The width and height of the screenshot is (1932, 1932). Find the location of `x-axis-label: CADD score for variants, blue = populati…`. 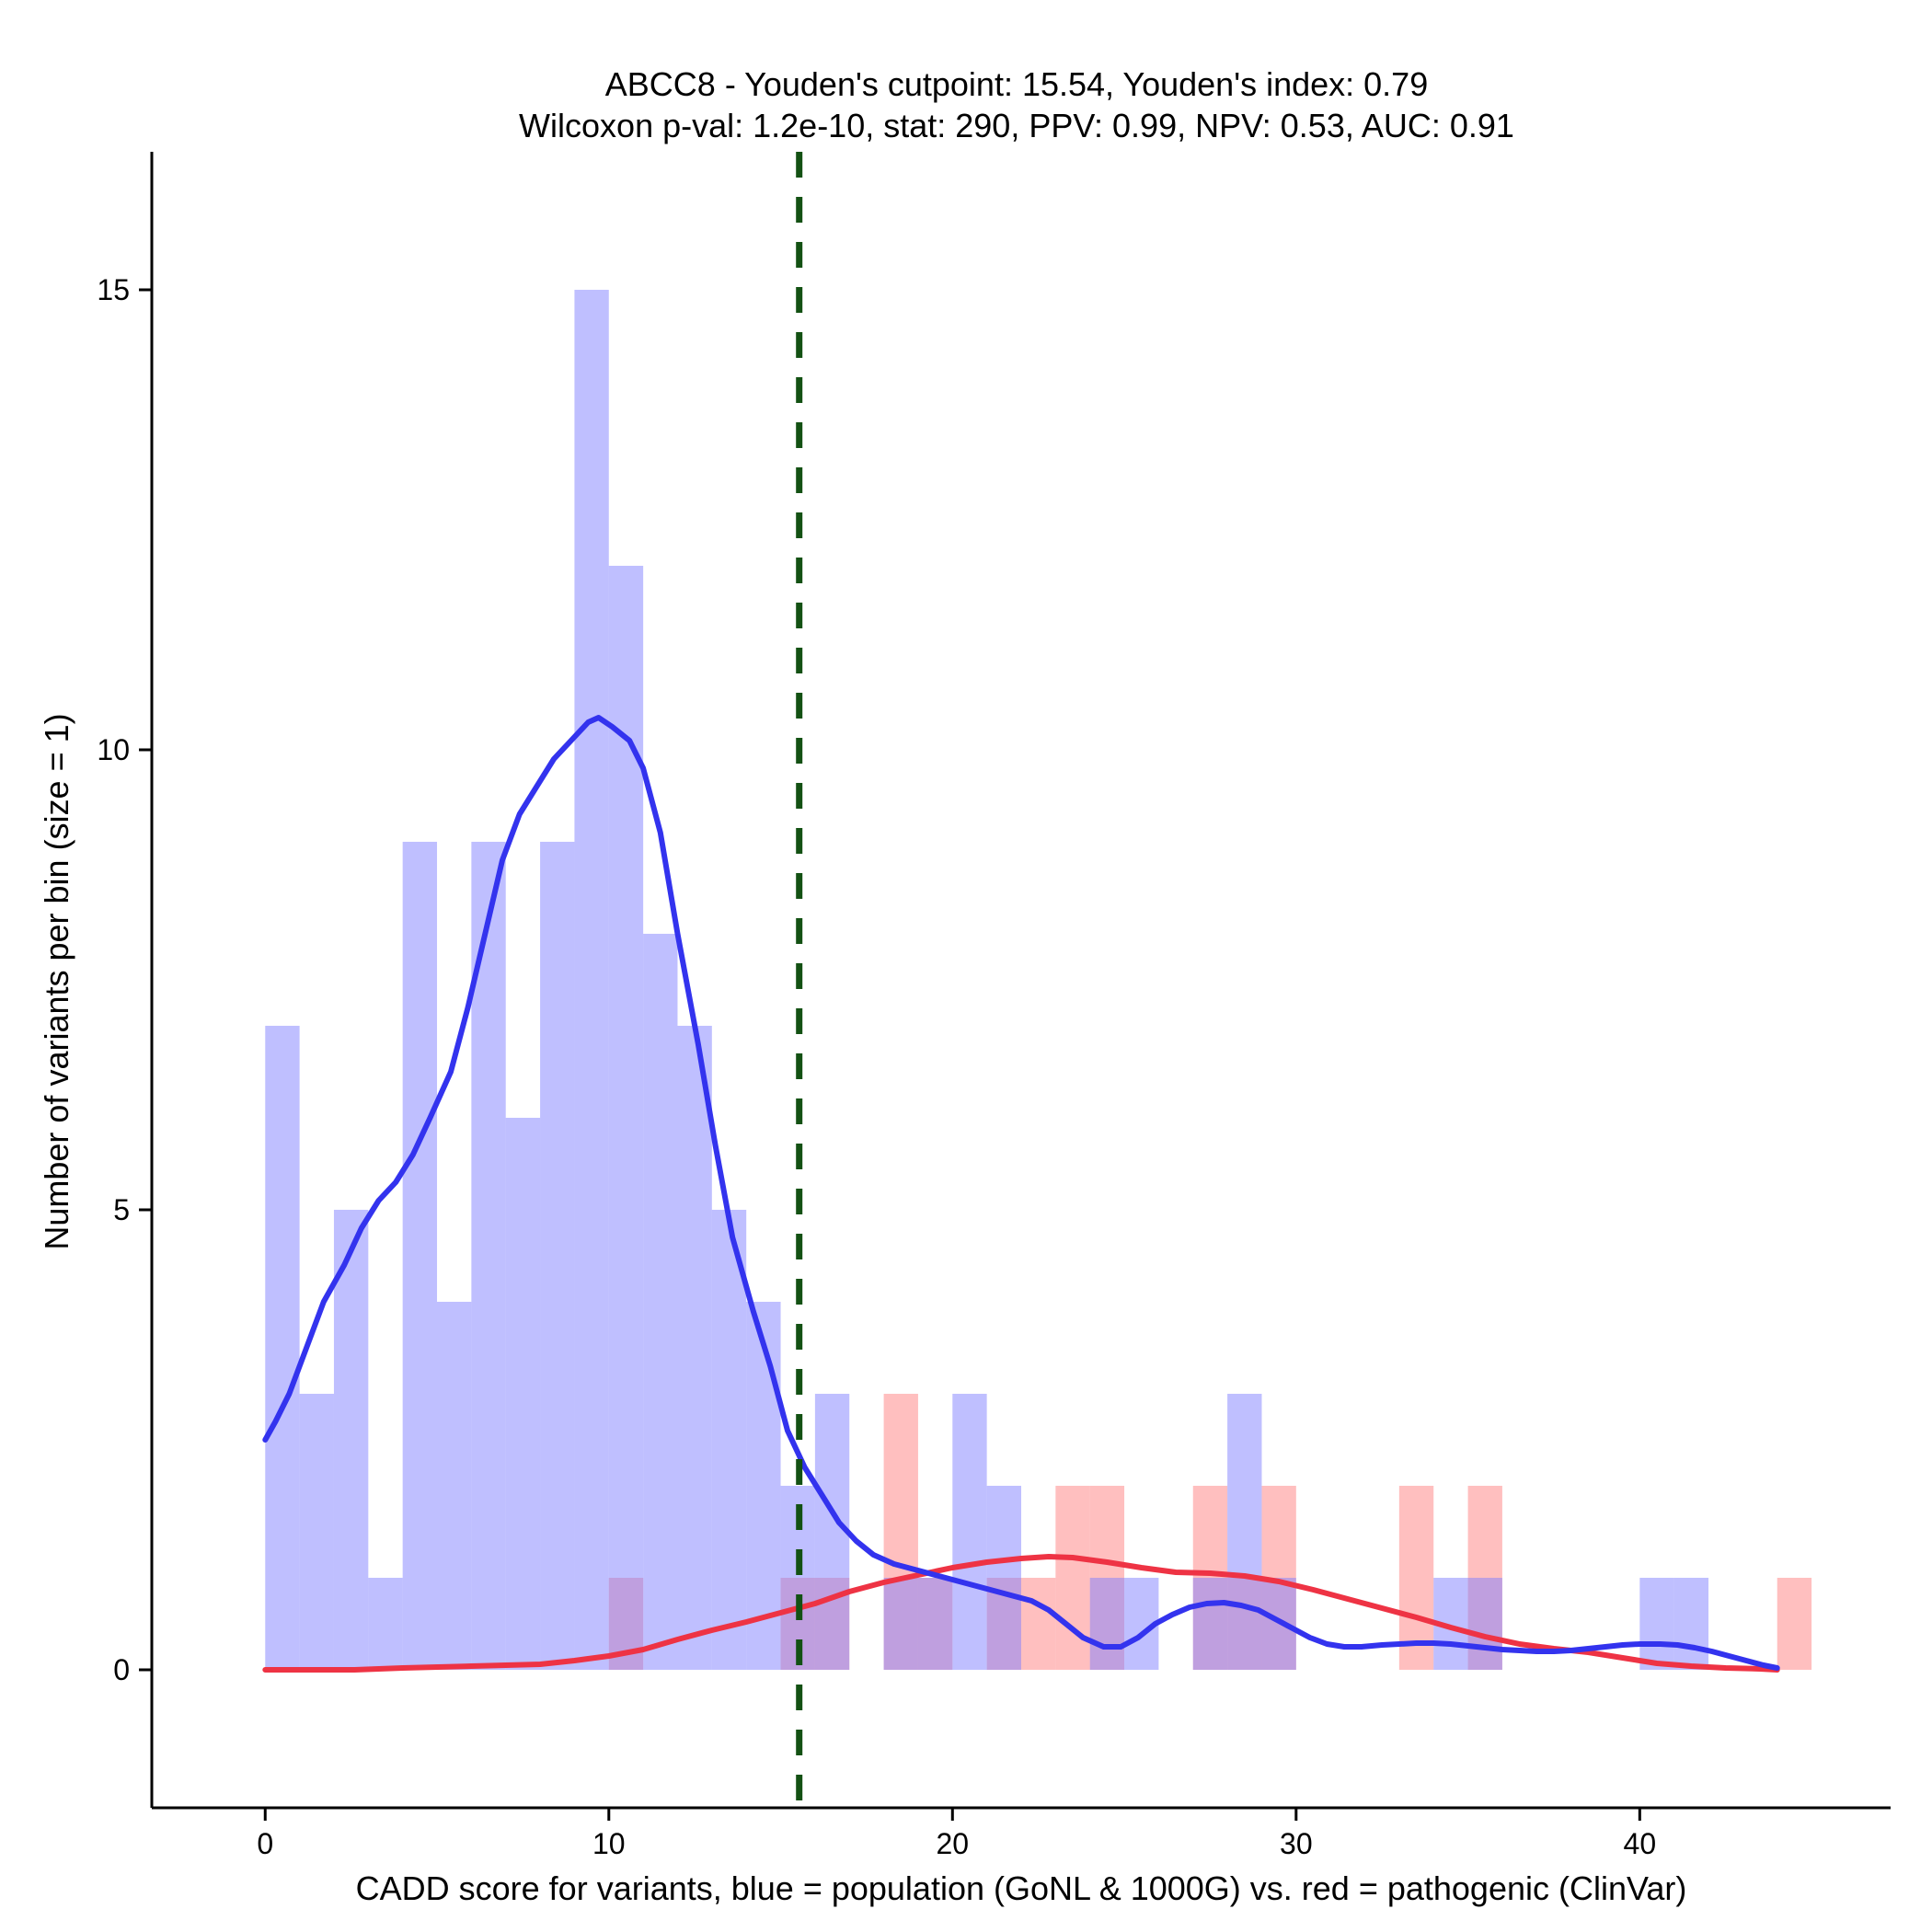

x-axis-label: CADD score for variants, blue = populati… is located at coordinates (1021, 1888).